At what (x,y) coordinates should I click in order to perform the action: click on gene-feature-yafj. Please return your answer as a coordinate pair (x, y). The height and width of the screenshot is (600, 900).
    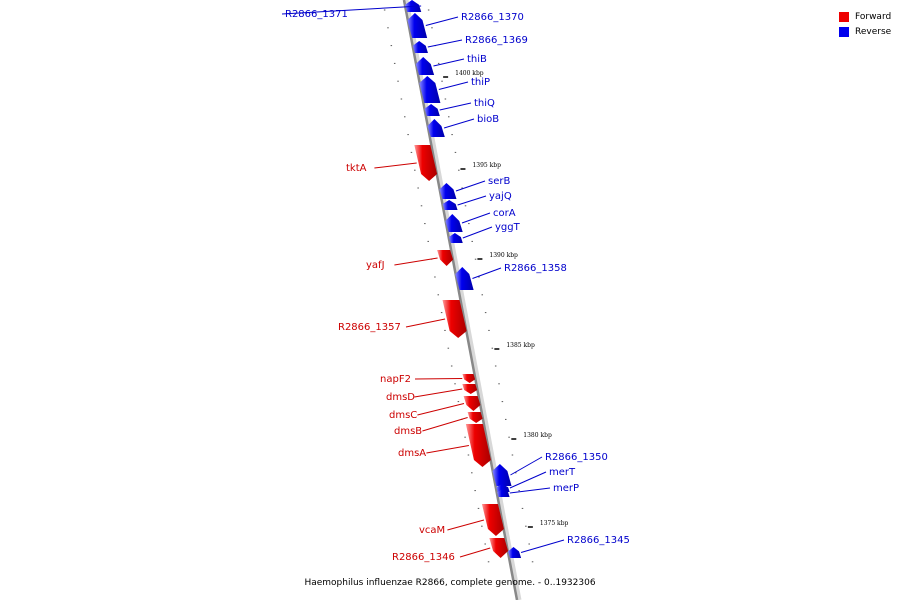
    Looking at the image, I should click on (445, 258).